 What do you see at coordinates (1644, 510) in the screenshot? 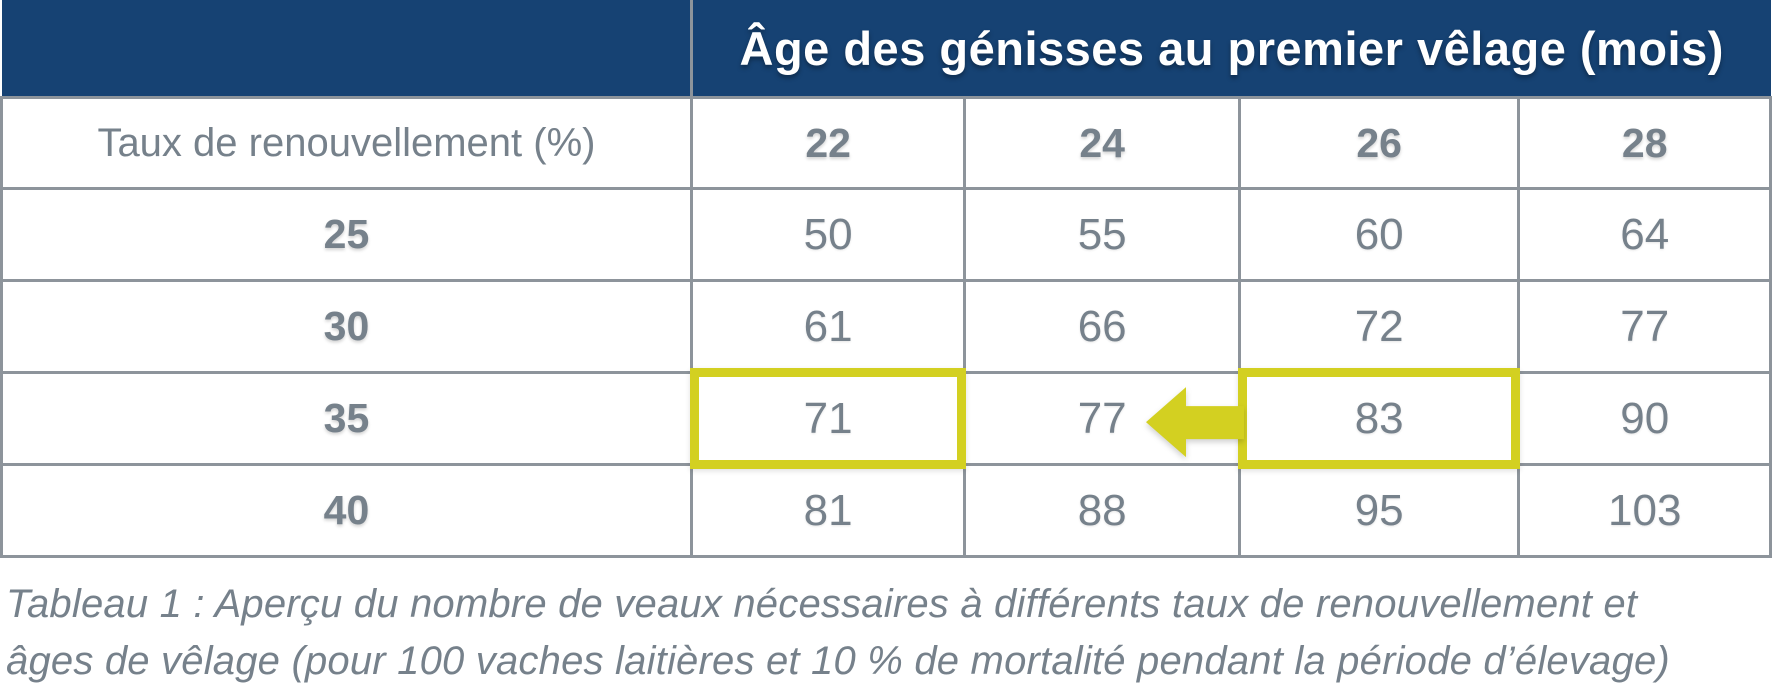
I see `cell-40-28: 103` at bounding box center [1644, 510].